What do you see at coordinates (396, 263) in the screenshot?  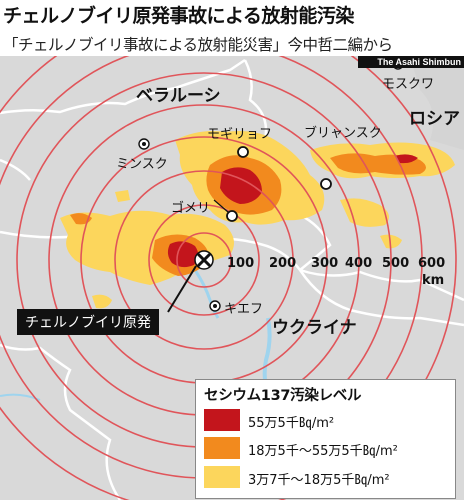 I see `scale-tick-500: 500` at bounding box center [396, 263].